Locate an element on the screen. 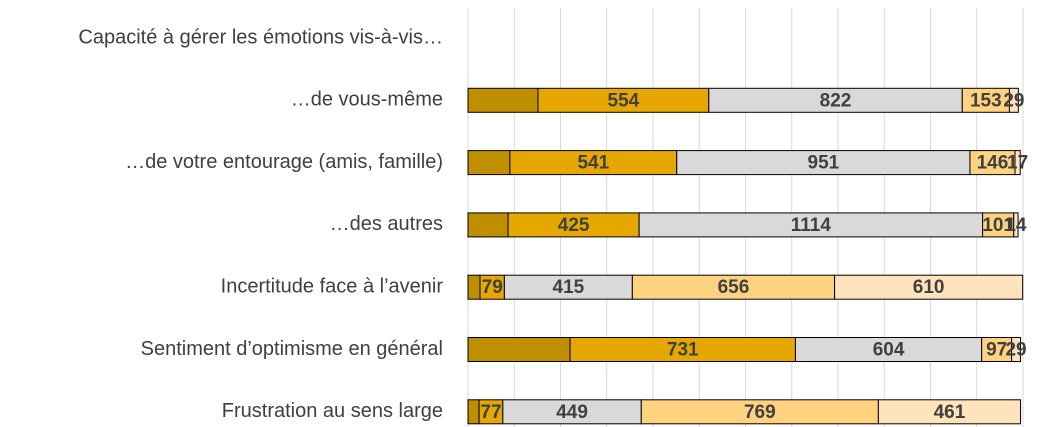 The height and width of the screenshot is (427, 1041). category-label: …de vous-même is located at coordinates (367, 100).